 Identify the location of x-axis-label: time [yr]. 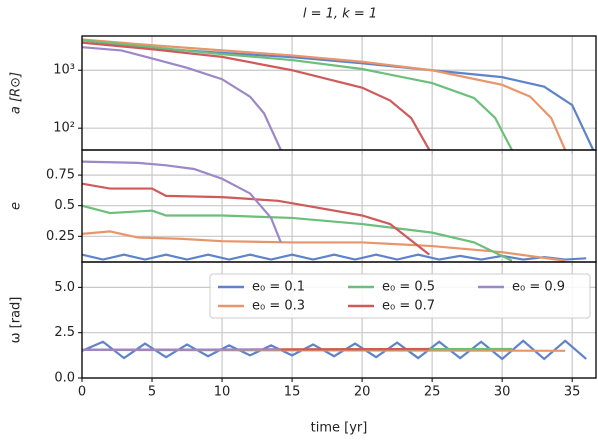
(339, 428).